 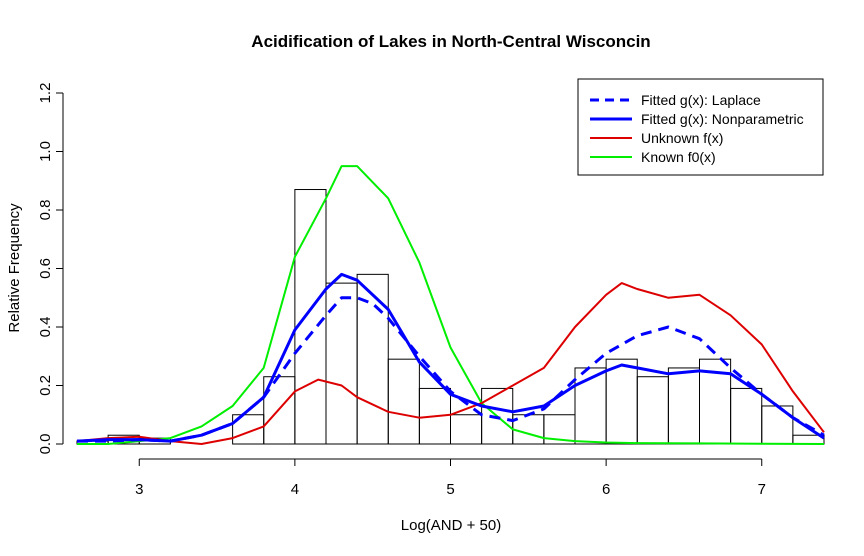 What do you see at coordinates (45, 385) in the screenshot?
I see `y-tick-label: 0.2` at bounding box center [45, 385].